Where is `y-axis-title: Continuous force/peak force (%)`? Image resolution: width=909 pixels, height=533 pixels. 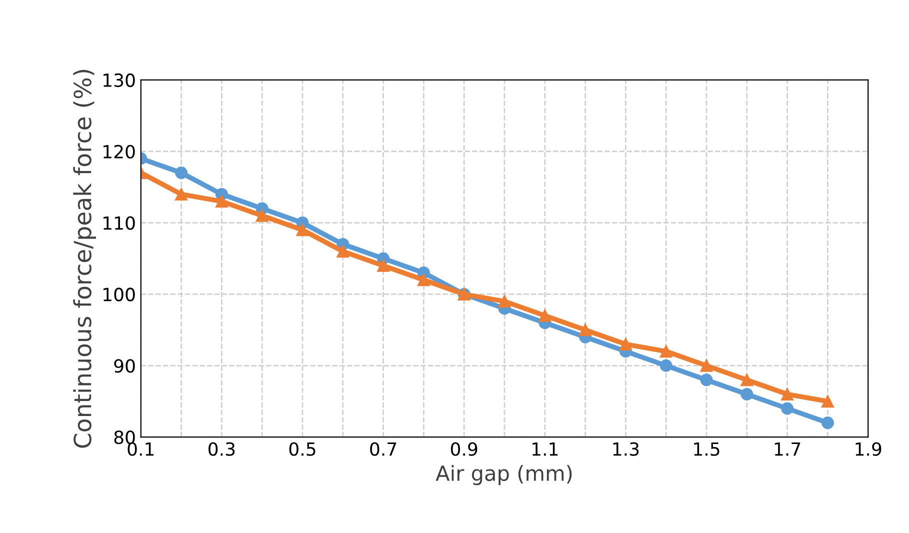
y-axis-title: Continuous force/peak force (%) is located at coordinates (84, 259).